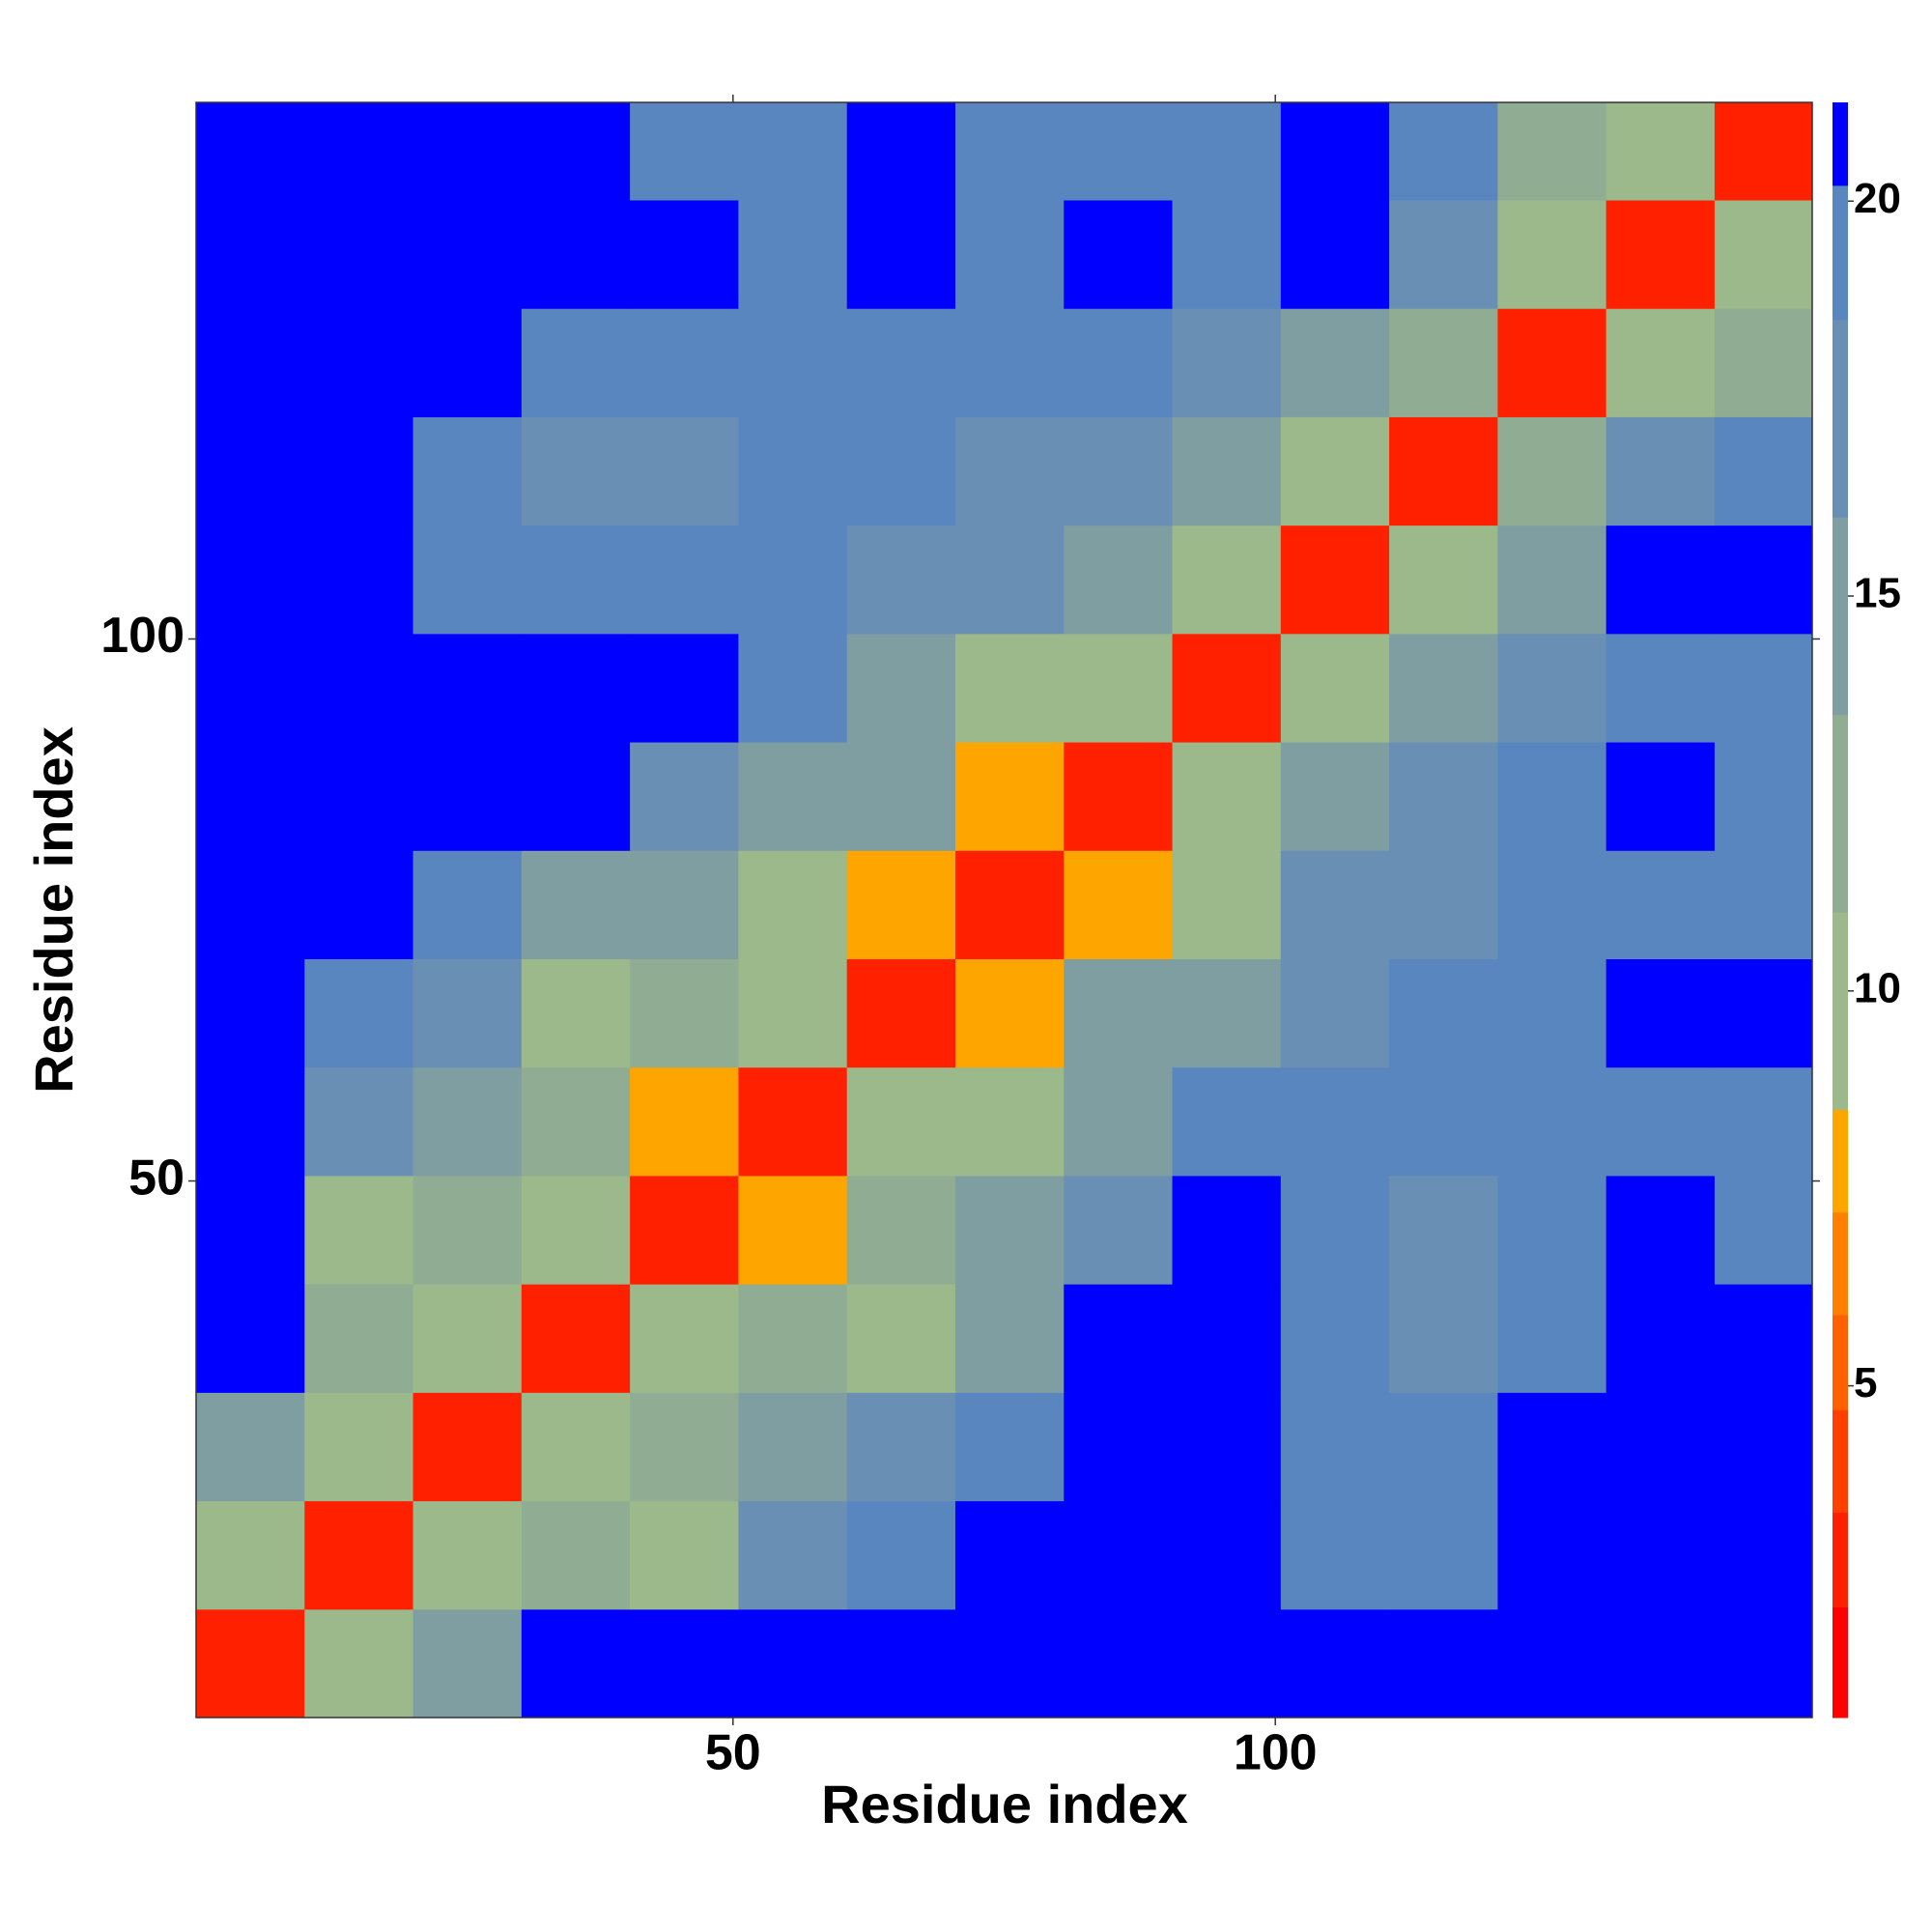 This screenshot has height=1932, width=1932. I want to click on x-tick-label: 50, so click(733, 1753).